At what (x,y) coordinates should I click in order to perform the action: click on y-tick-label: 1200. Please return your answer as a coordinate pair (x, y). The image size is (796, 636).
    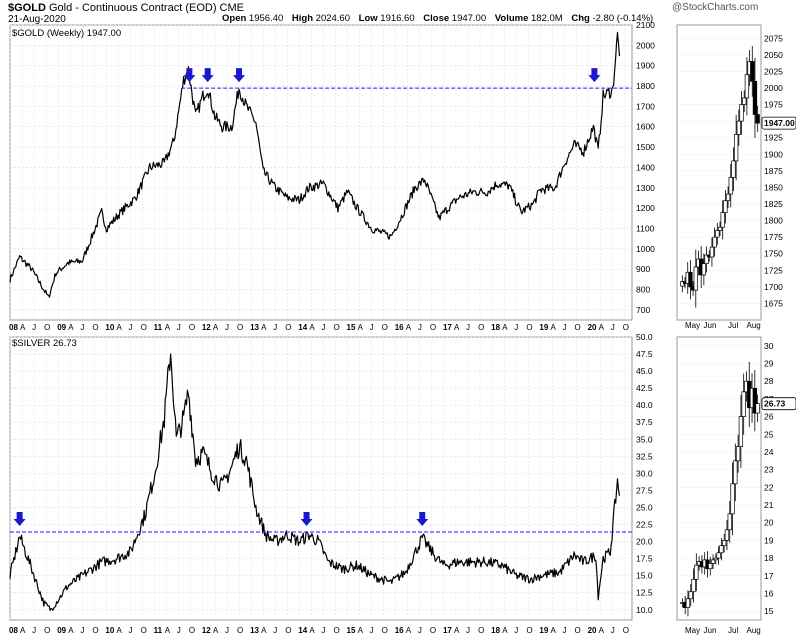
    Looking at the image, I should click on (645, 208).